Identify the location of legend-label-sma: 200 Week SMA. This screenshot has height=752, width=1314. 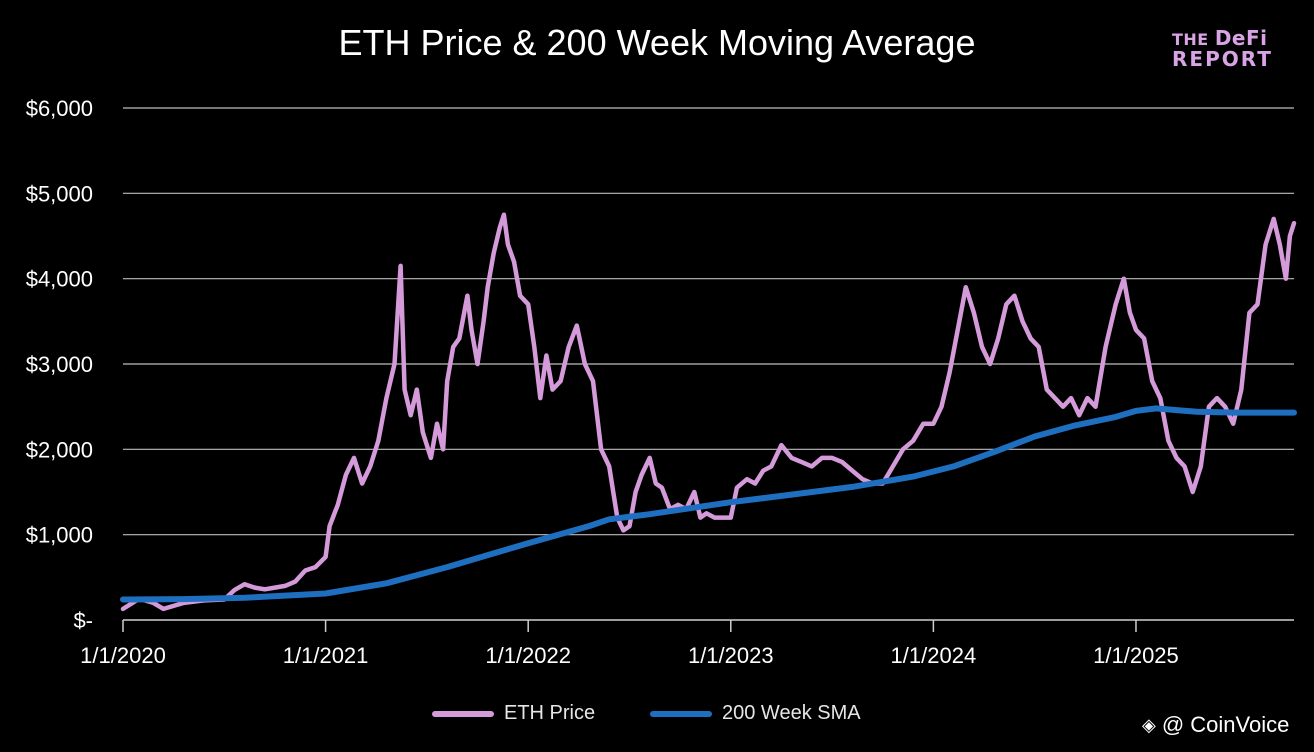
(791, 713).